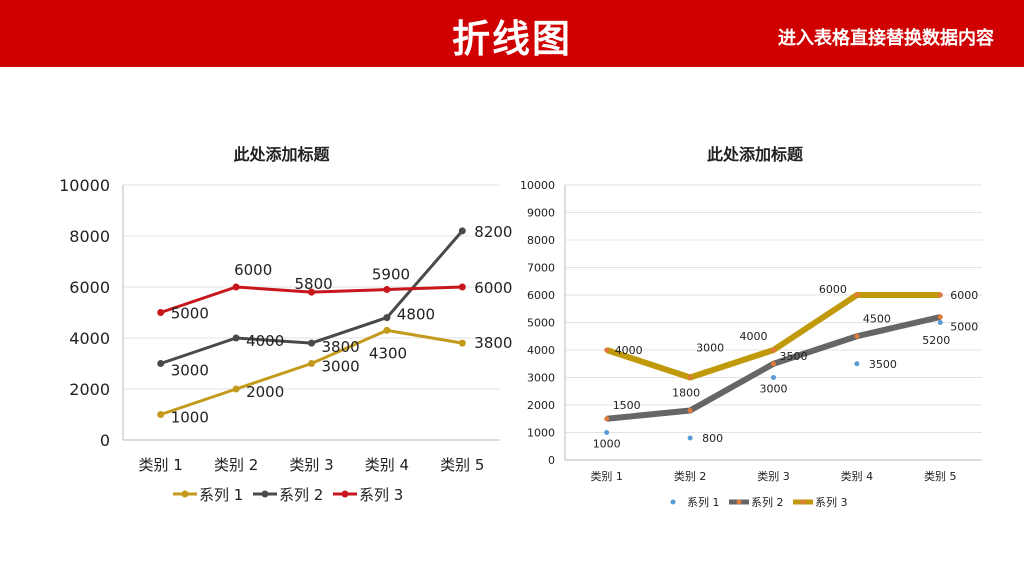  Describe the element at coordinates (886, 38) in the screenshot. I see `page-subtitle: 进入表格直接替换数据内容` at that location.